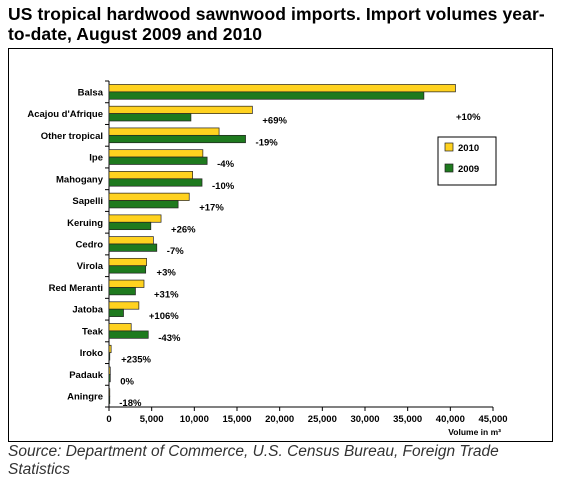 This screenshot has height=483, width=564. Describe the element at coordinates (108, 419) in the screenshot. I see `x-tick-label: 0` at that location.